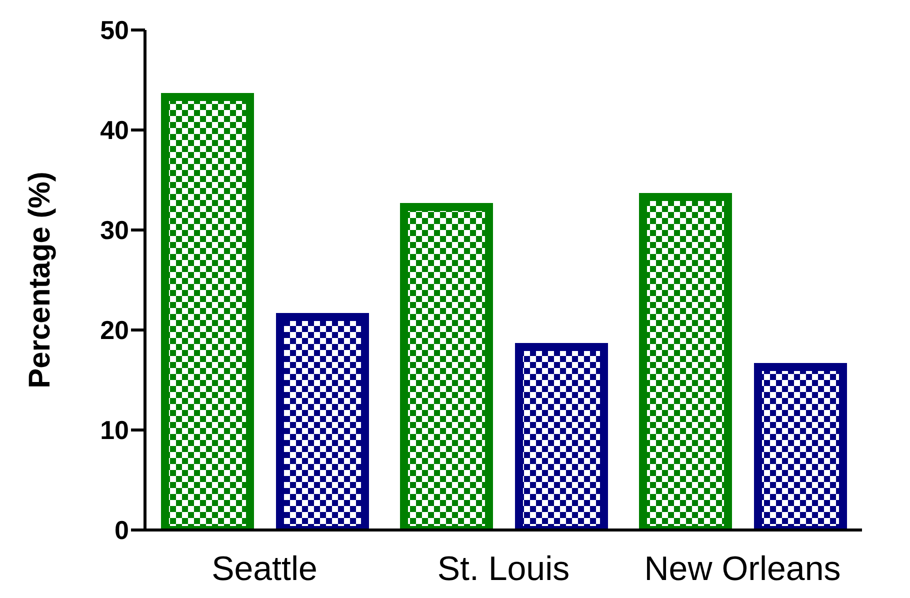 The image size is (910, 598). What do you see at coordinates (742, 569) in the screenshot?
I see `x-tick-label: New Orleans` at bounding box center [742, 569].